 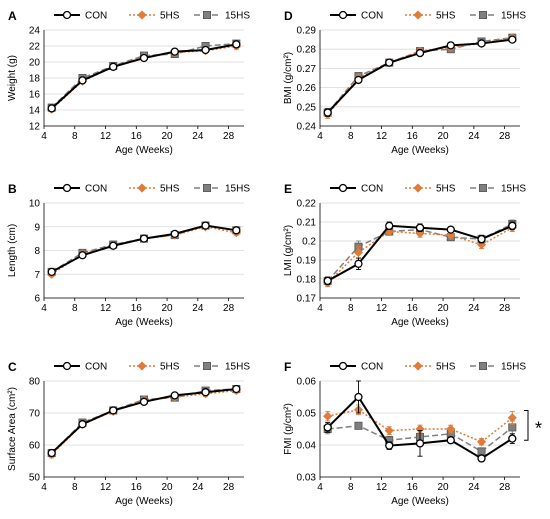 I want to click on y-tick-label: 7, so click(x=37, y=275).